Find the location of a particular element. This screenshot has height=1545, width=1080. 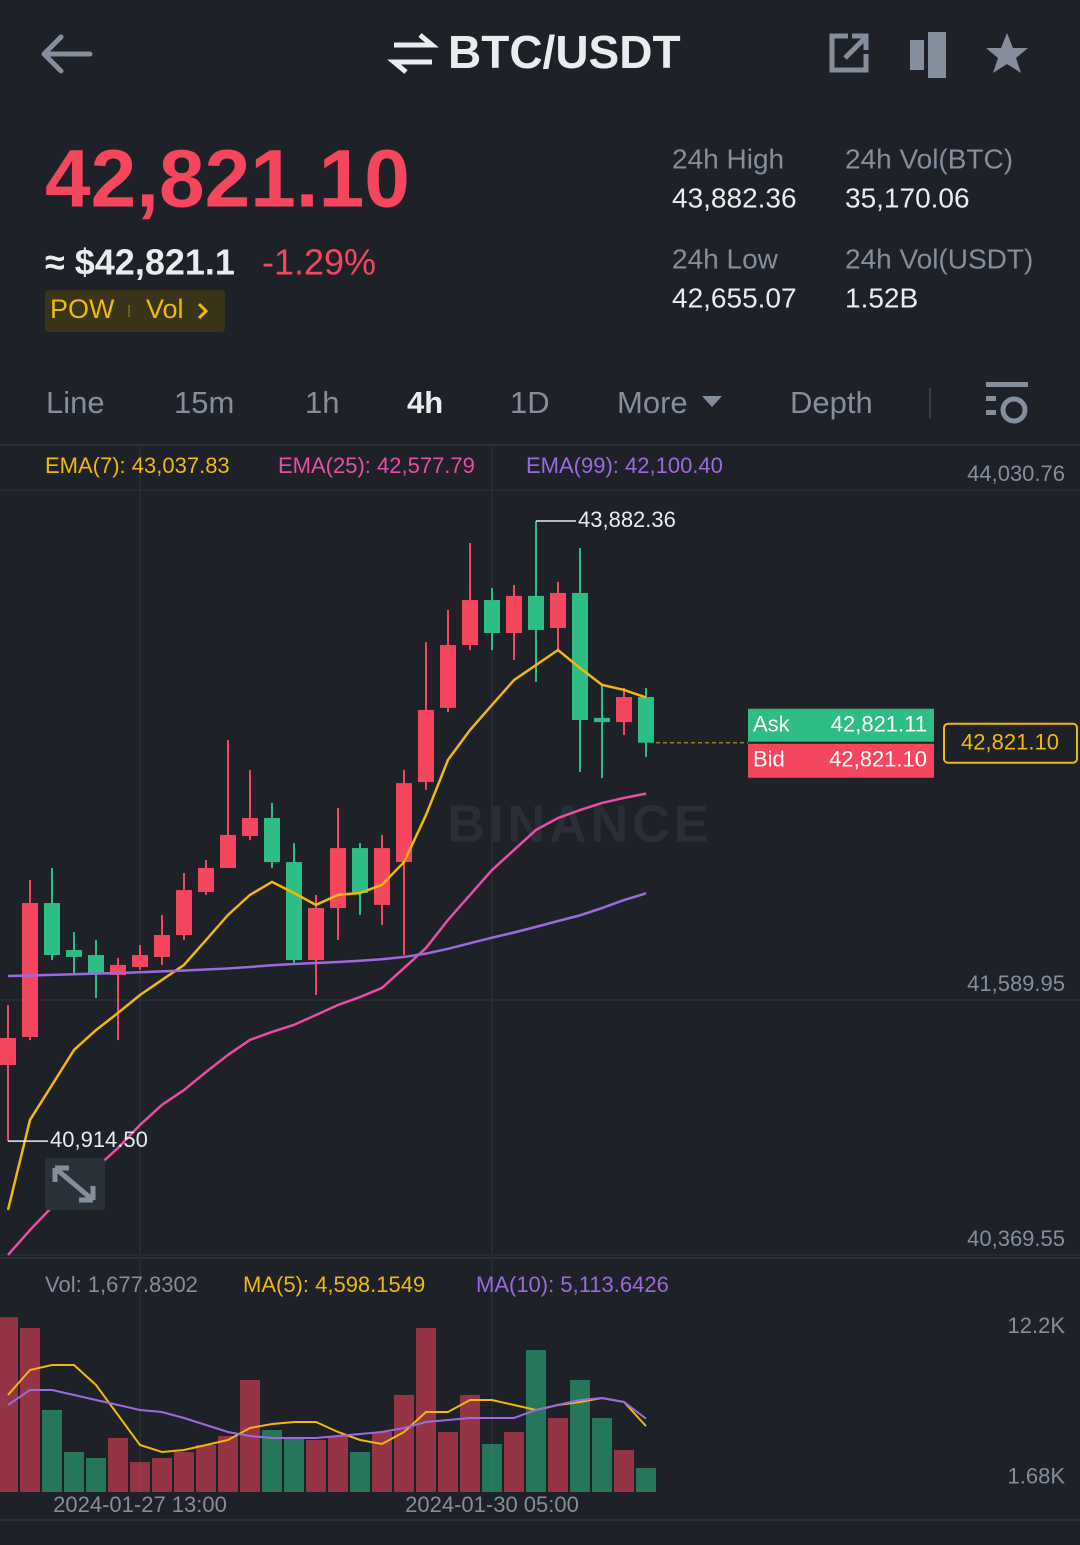

legend-entry: Vol: 1,677.8302 is located at coordinates (121, 1284).